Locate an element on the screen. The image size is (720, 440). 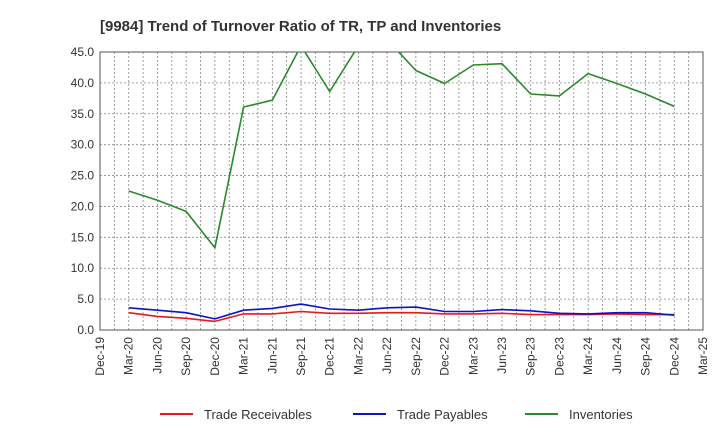
y-tick-label: 15.0 is located at coordinates (83, 237).